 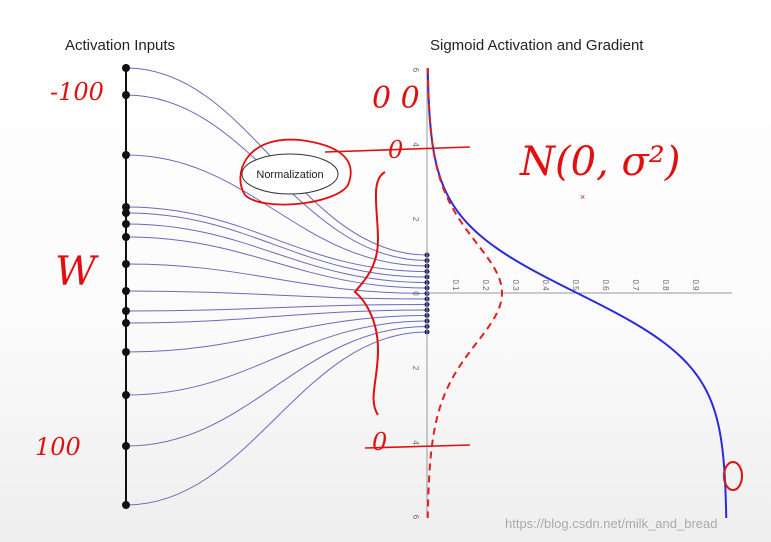 I want to click on red-brace, so click(x=369, y=293).